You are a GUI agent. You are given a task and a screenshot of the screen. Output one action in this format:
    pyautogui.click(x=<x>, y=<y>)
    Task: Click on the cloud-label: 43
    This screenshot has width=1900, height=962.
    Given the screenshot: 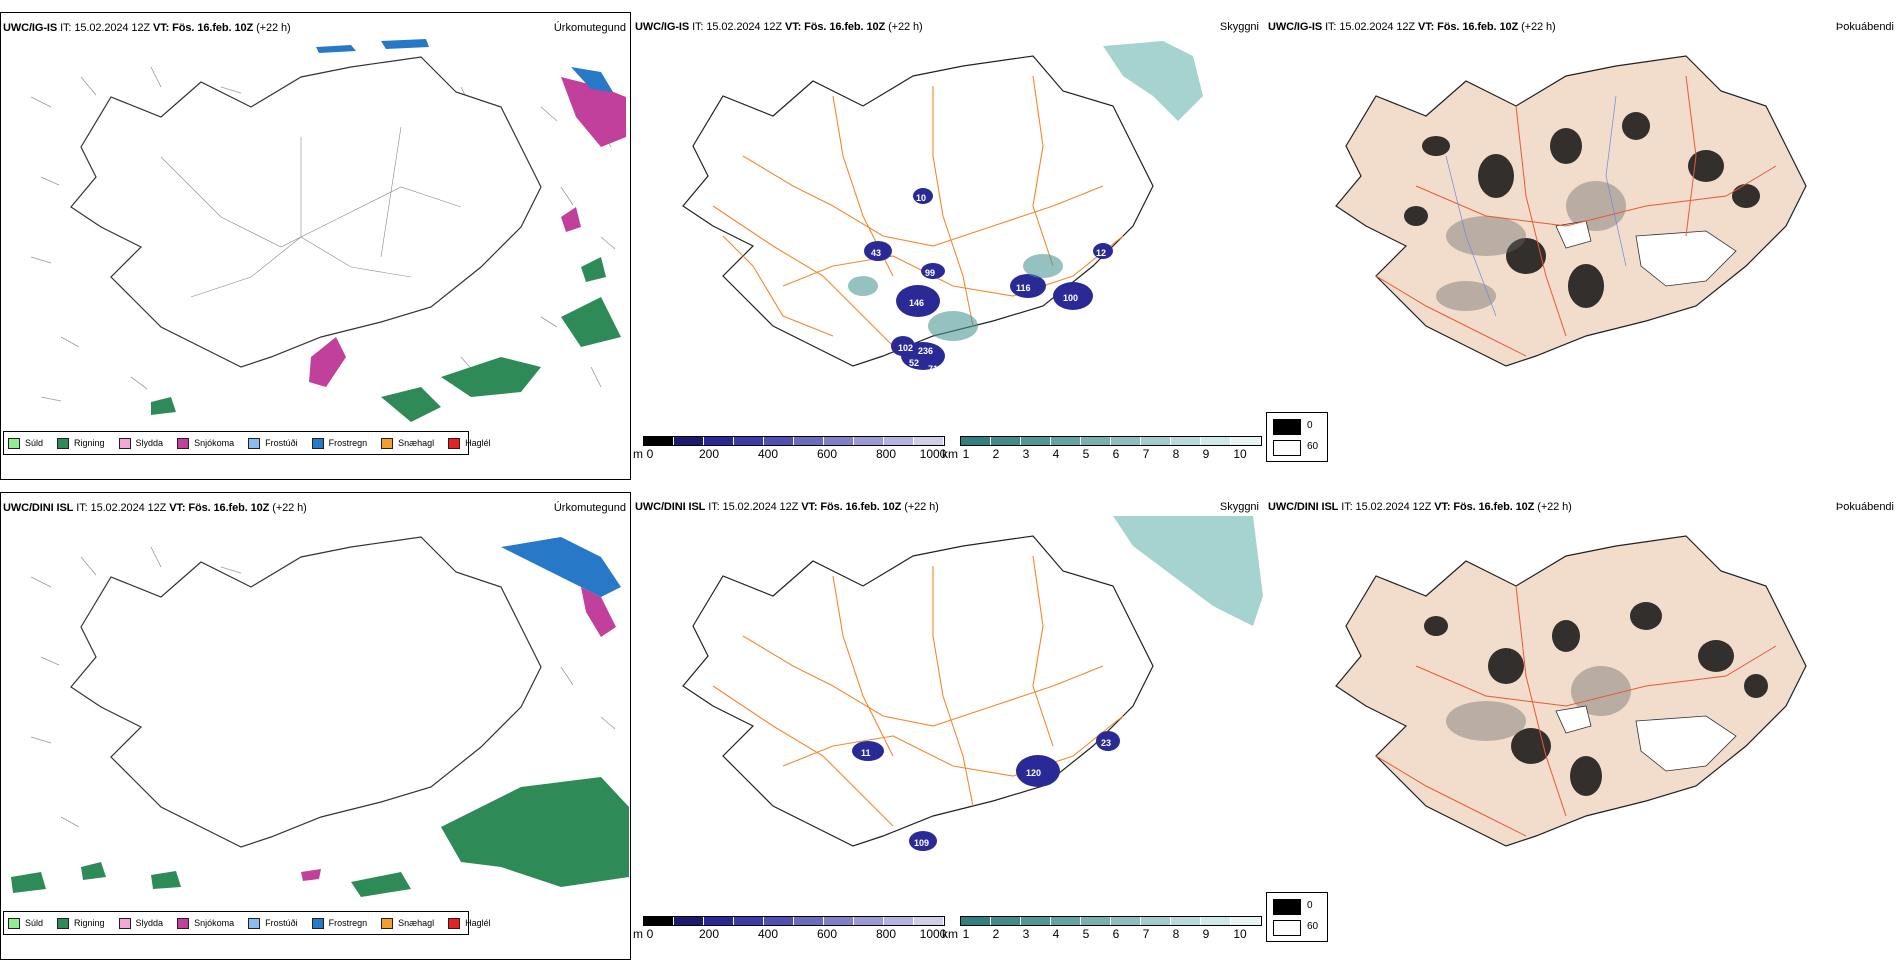 What is the action you would take?
    pyautogui.click(x=876, y=253)
    